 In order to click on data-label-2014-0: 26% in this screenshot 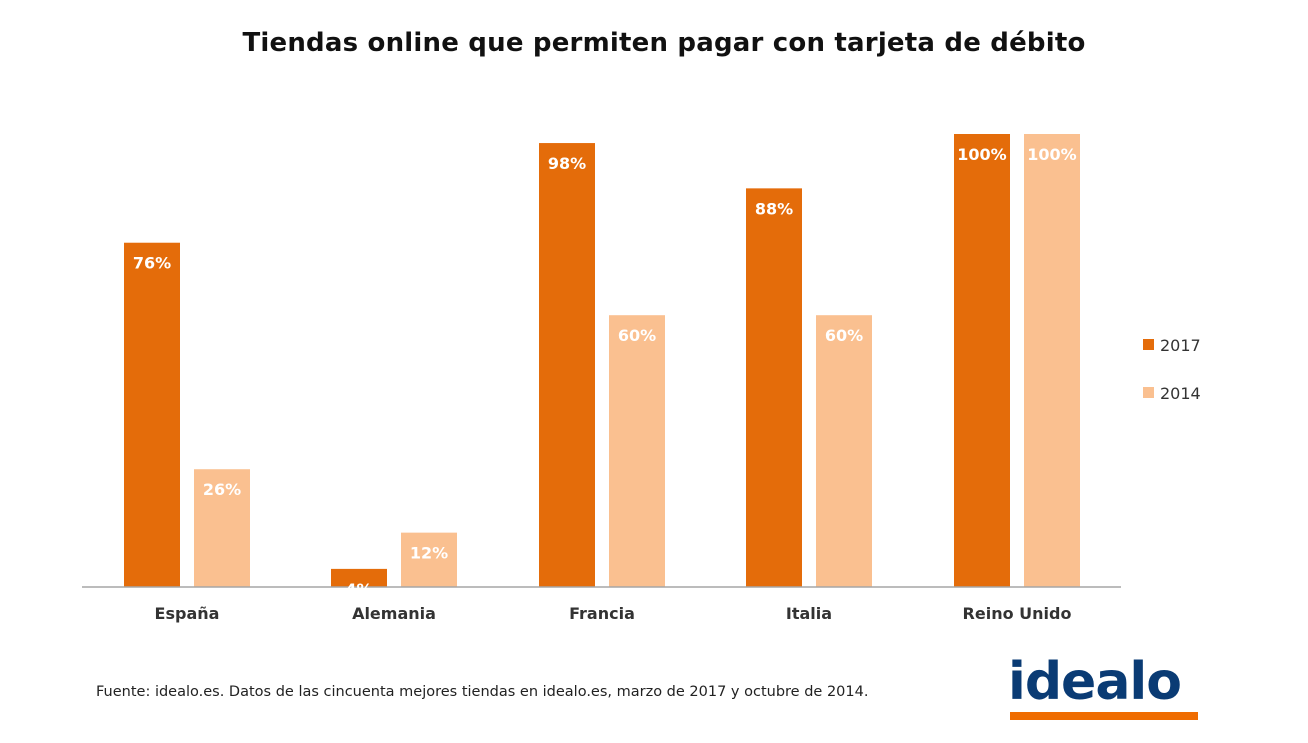, I will do `click(222, 489)`.